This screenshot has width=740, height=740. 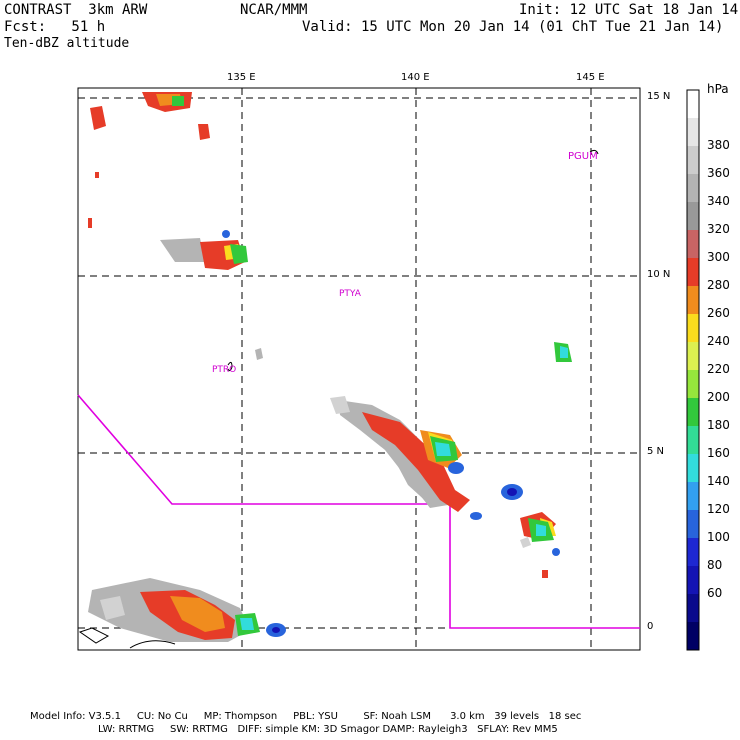 I want to click on colorbar-level-label: 220, so click(x=718, y=369).